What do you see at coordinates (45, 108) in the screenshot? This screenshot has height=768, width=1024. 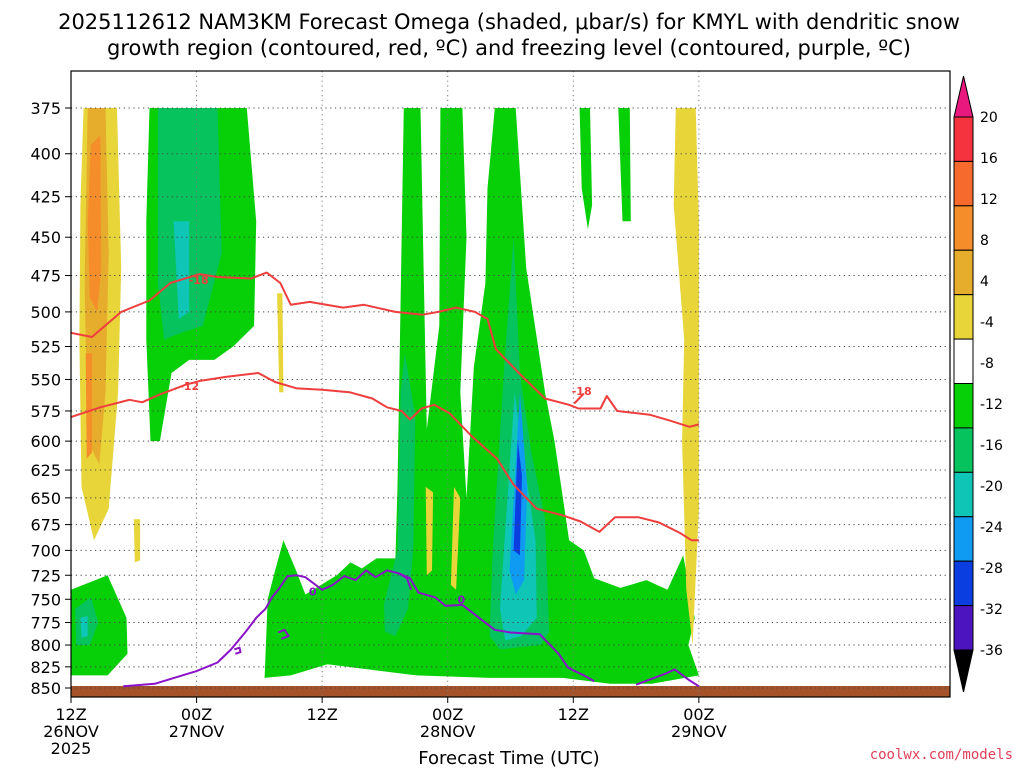 I see `y-tick-label-375: 375` at bounding box center [45, 108].